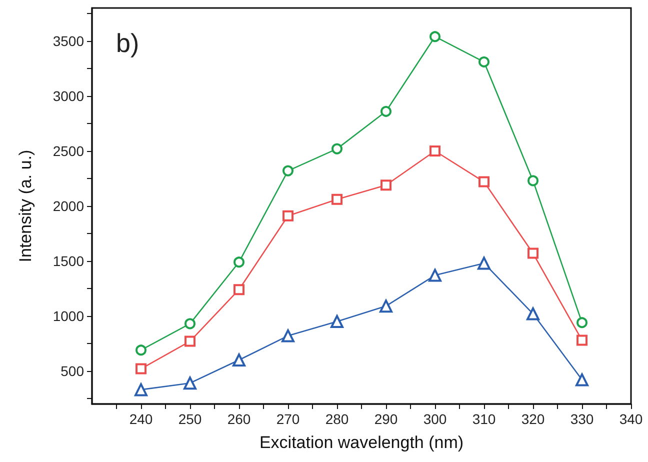 The image size is (648, 462). I want to click on y-tick-label: 1500, so click(68, 261).